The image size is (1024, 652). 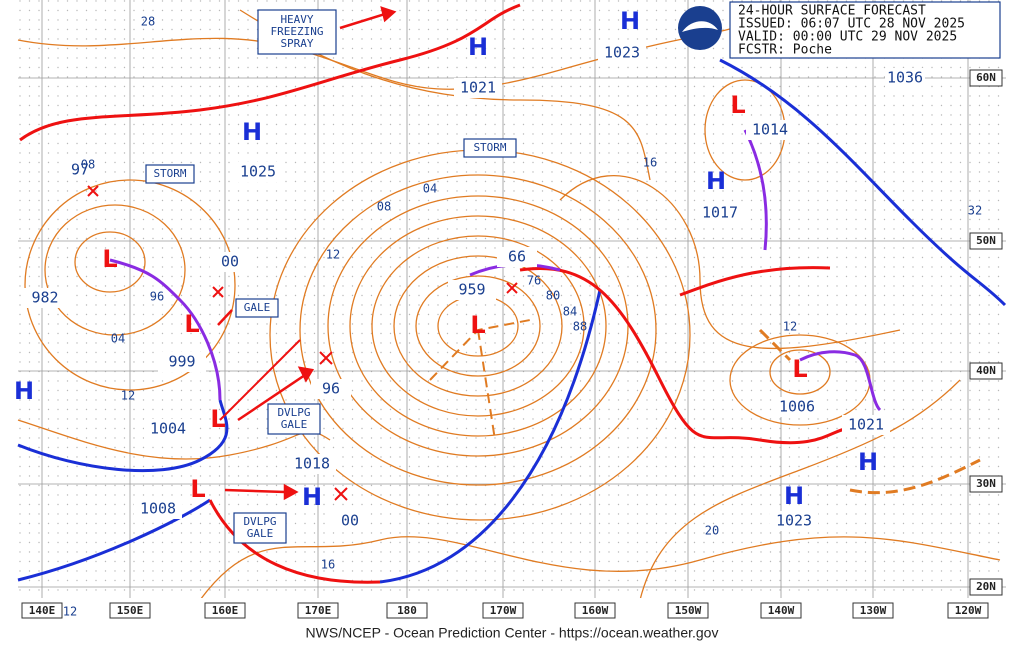 I want to click on pressure-value: 1006, so click(x=797, y=407).